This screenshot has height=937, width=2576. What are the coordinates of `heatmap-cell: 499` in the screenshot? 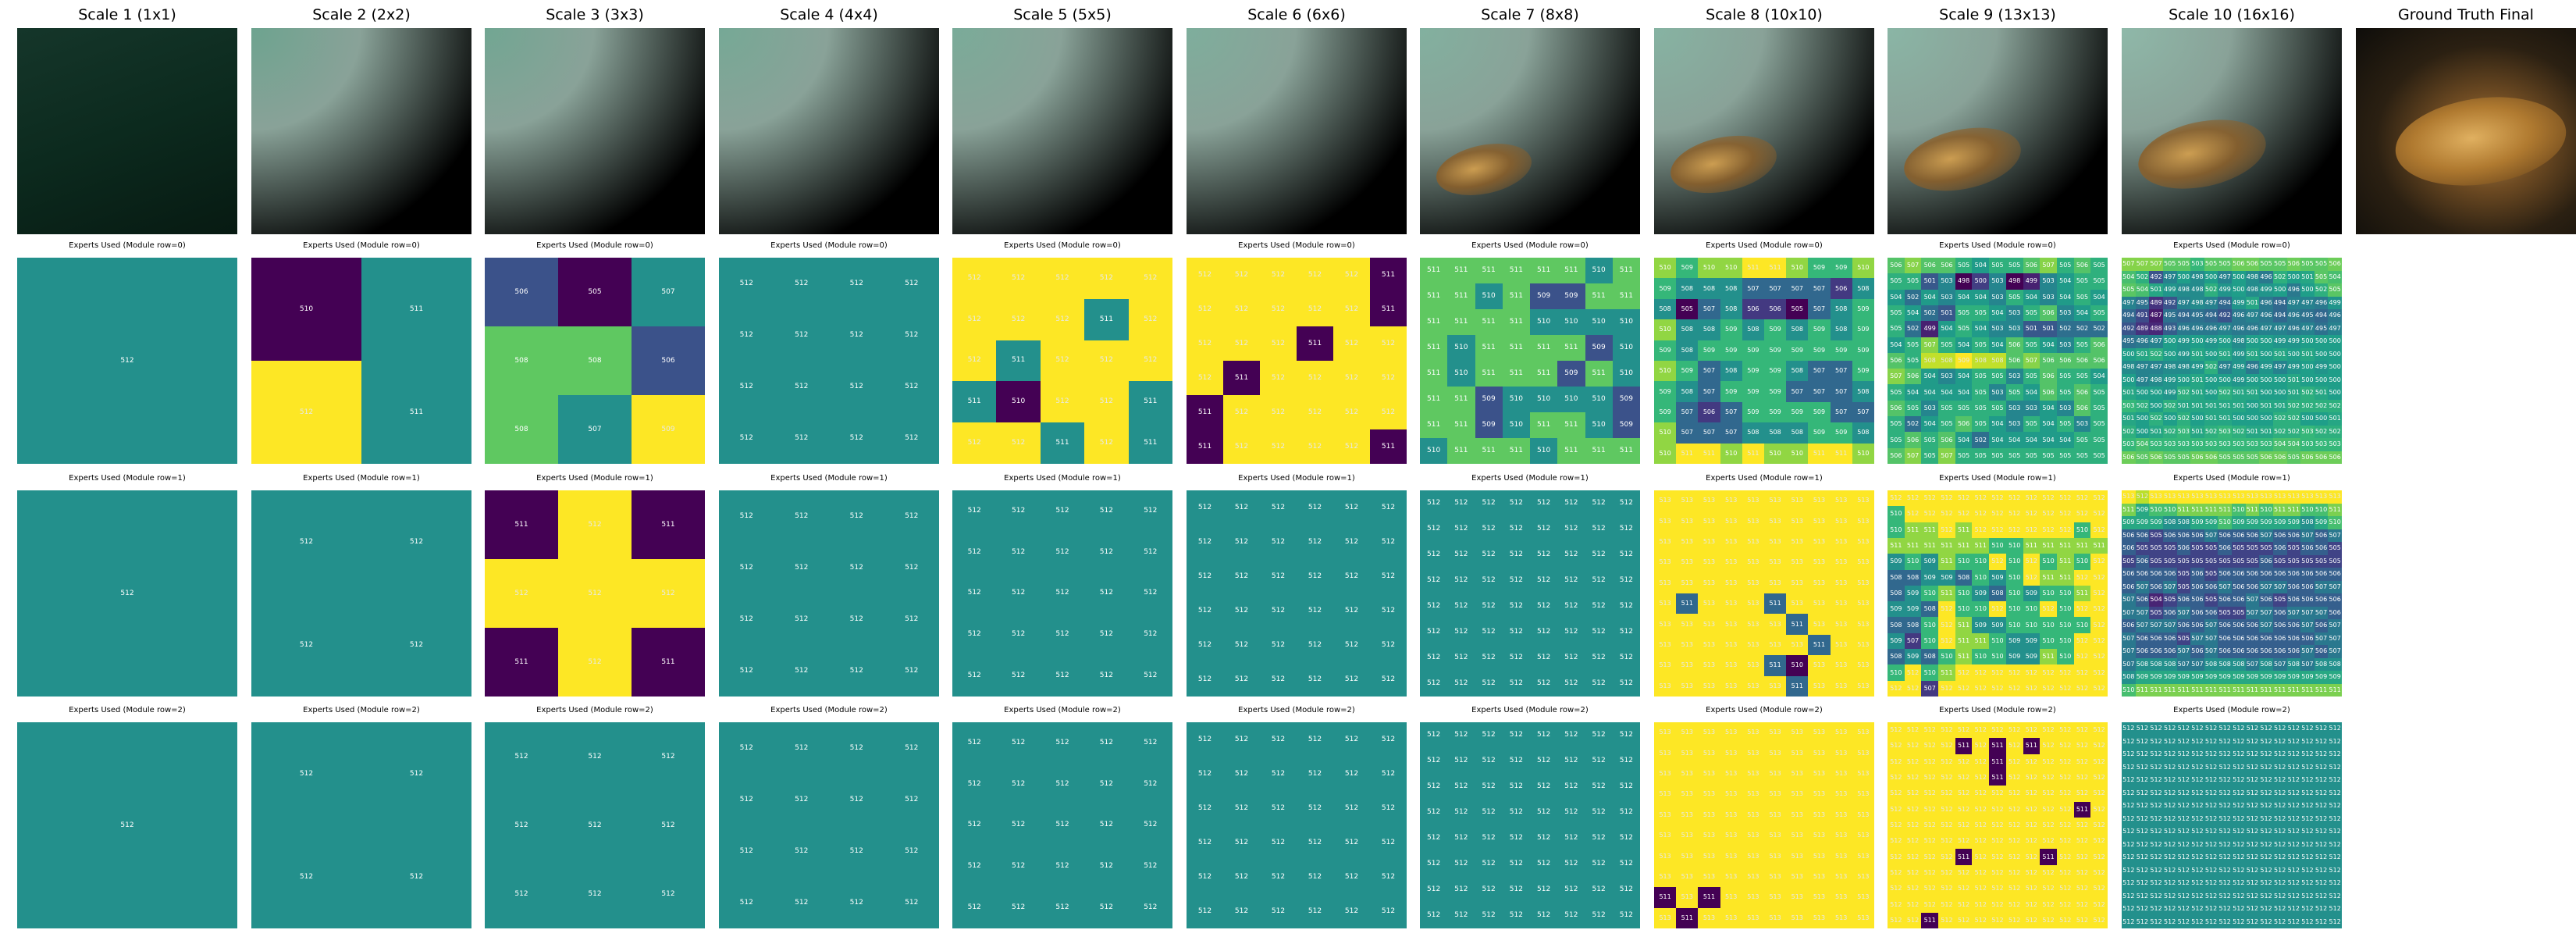 It's located at (2293, 367).